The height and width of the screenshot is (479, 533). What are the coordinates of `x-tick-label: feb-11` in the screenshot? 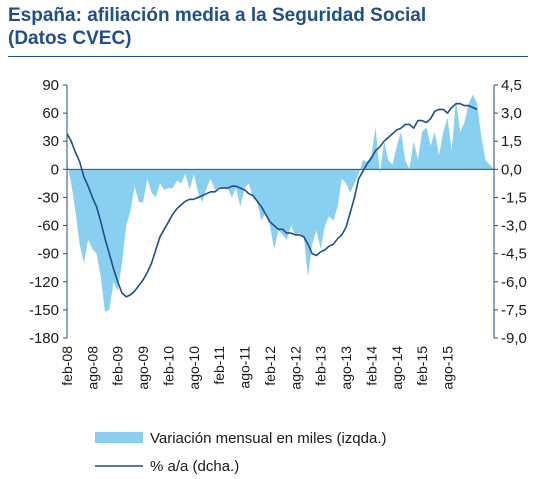 It's located at (219, 365).